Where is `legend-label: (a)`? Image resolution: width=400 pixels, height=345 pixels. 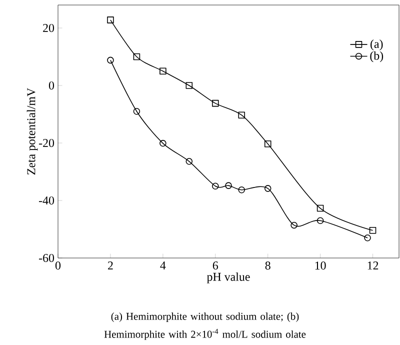
legend-label: (a) is located at coordinates (376, 45).